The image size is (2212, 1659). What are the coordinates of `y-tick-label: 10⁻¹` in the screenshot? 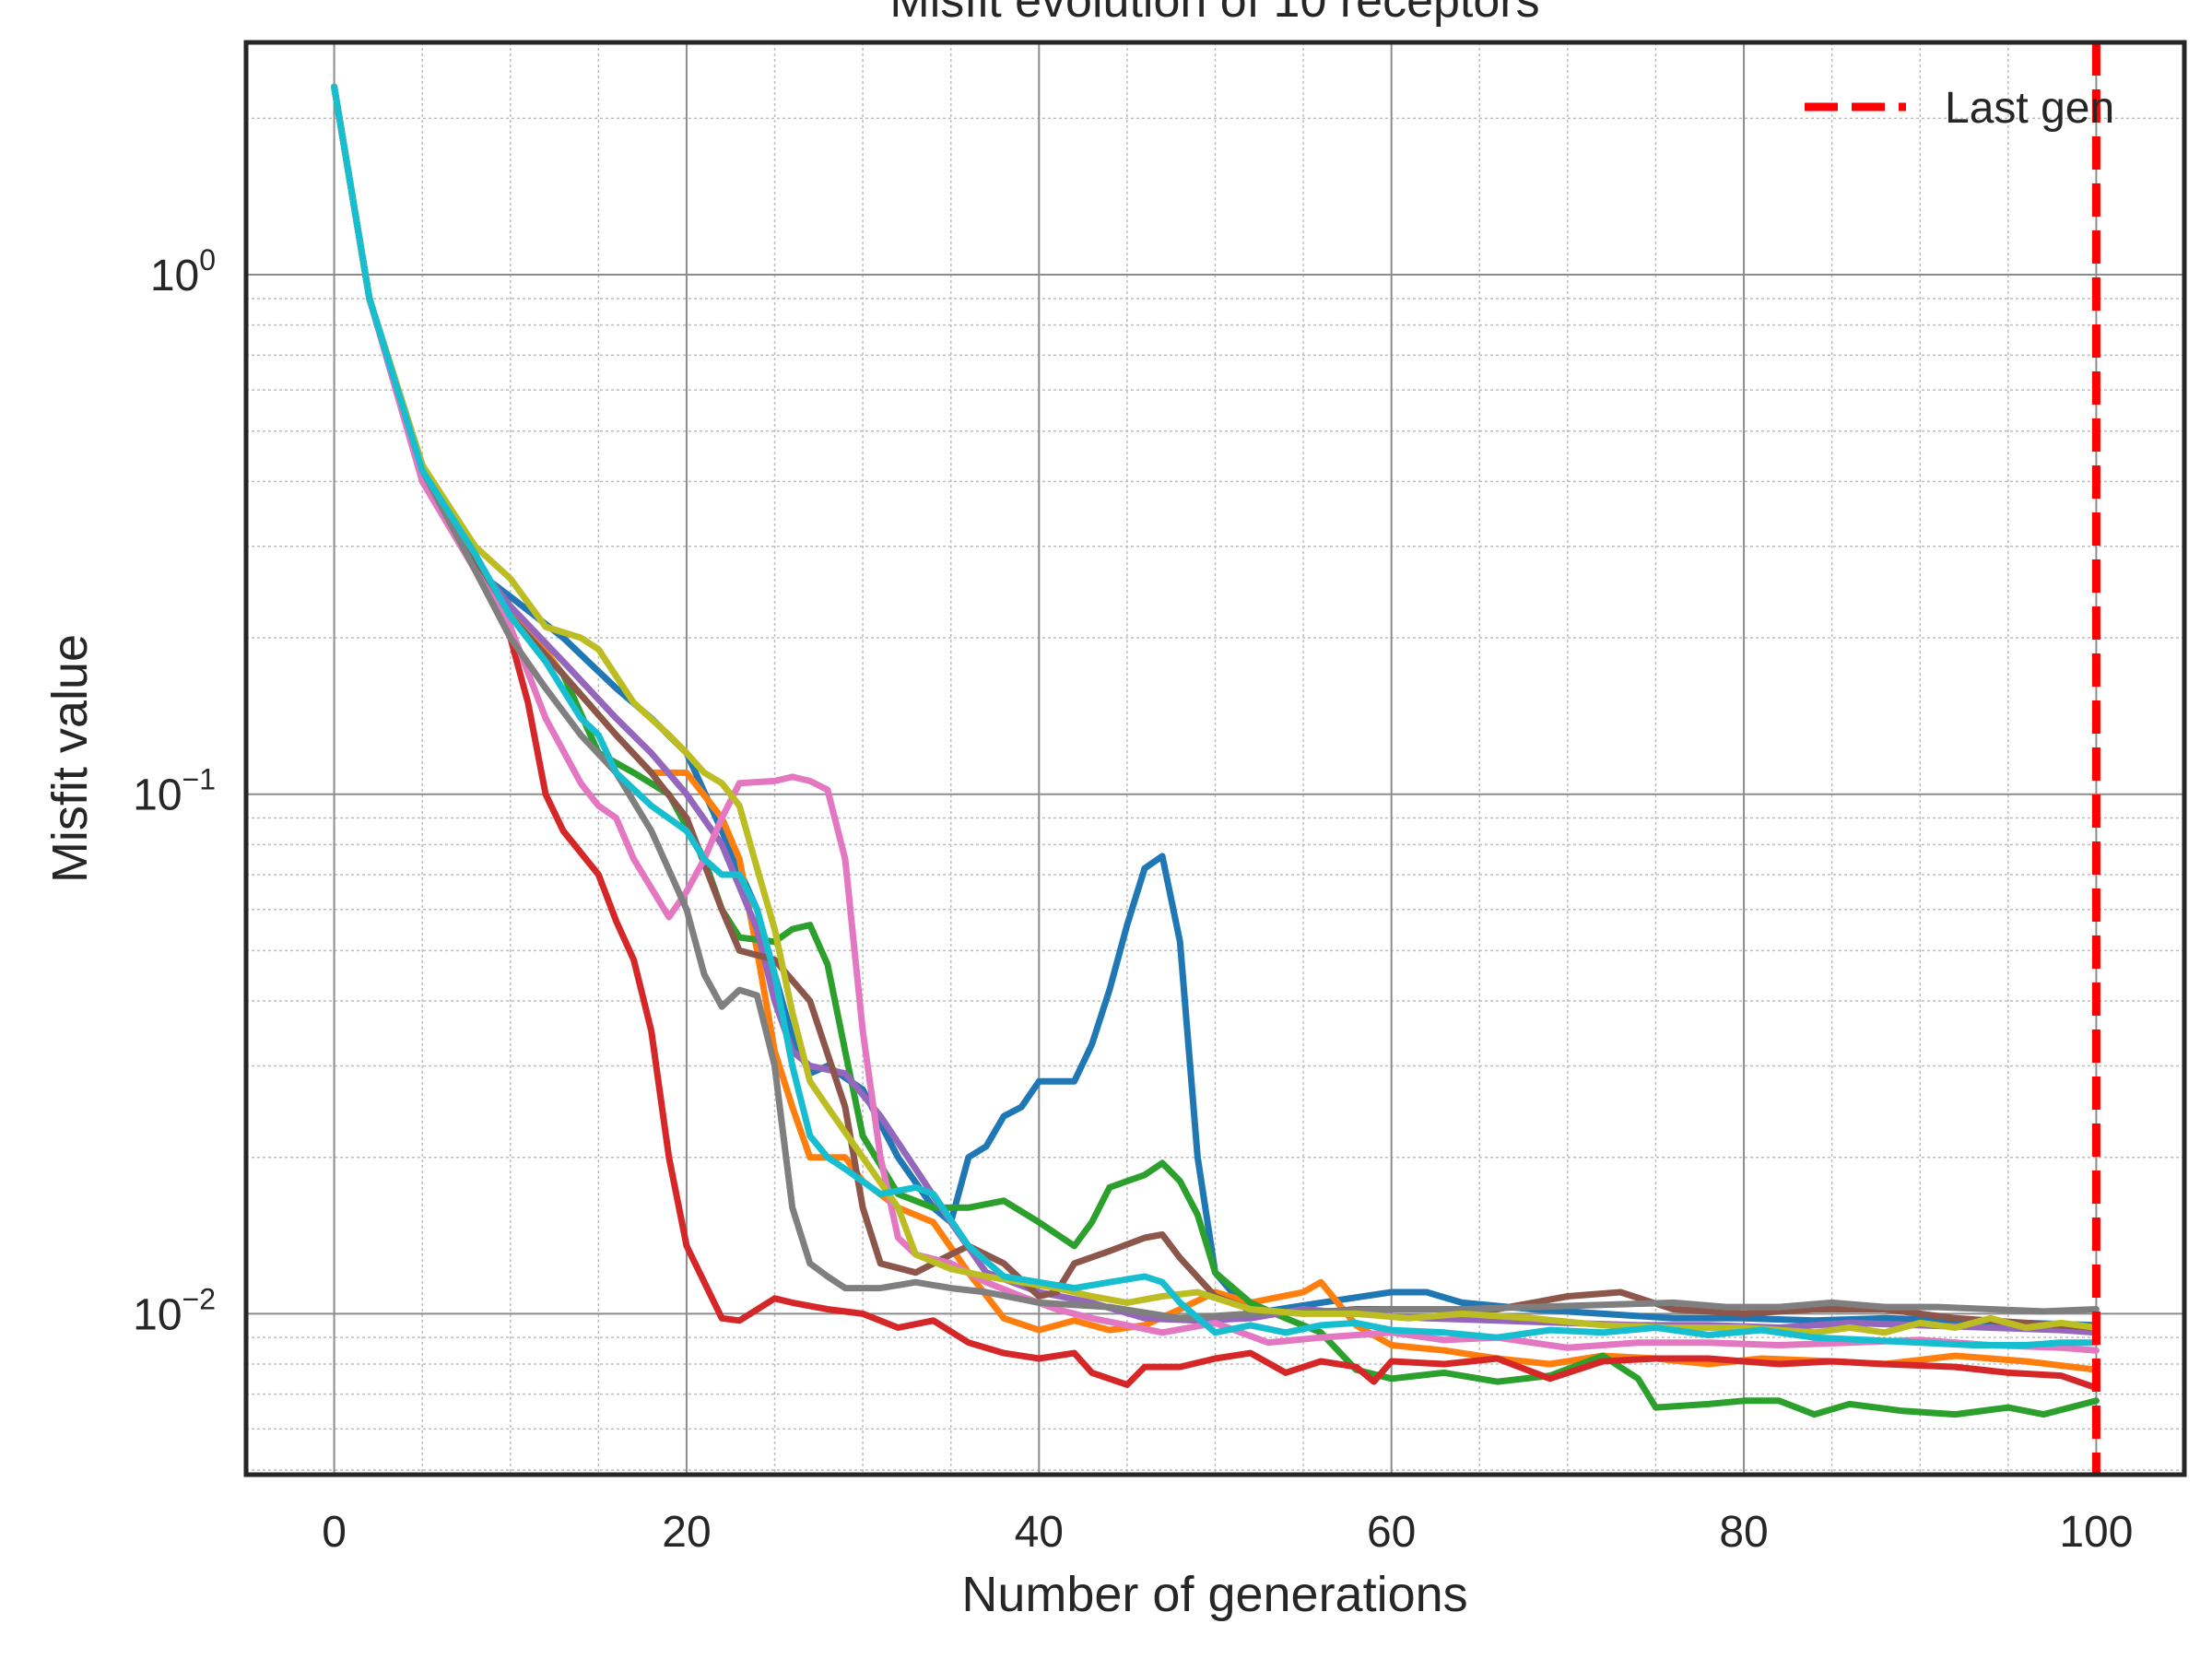 It's located at (174, 791).